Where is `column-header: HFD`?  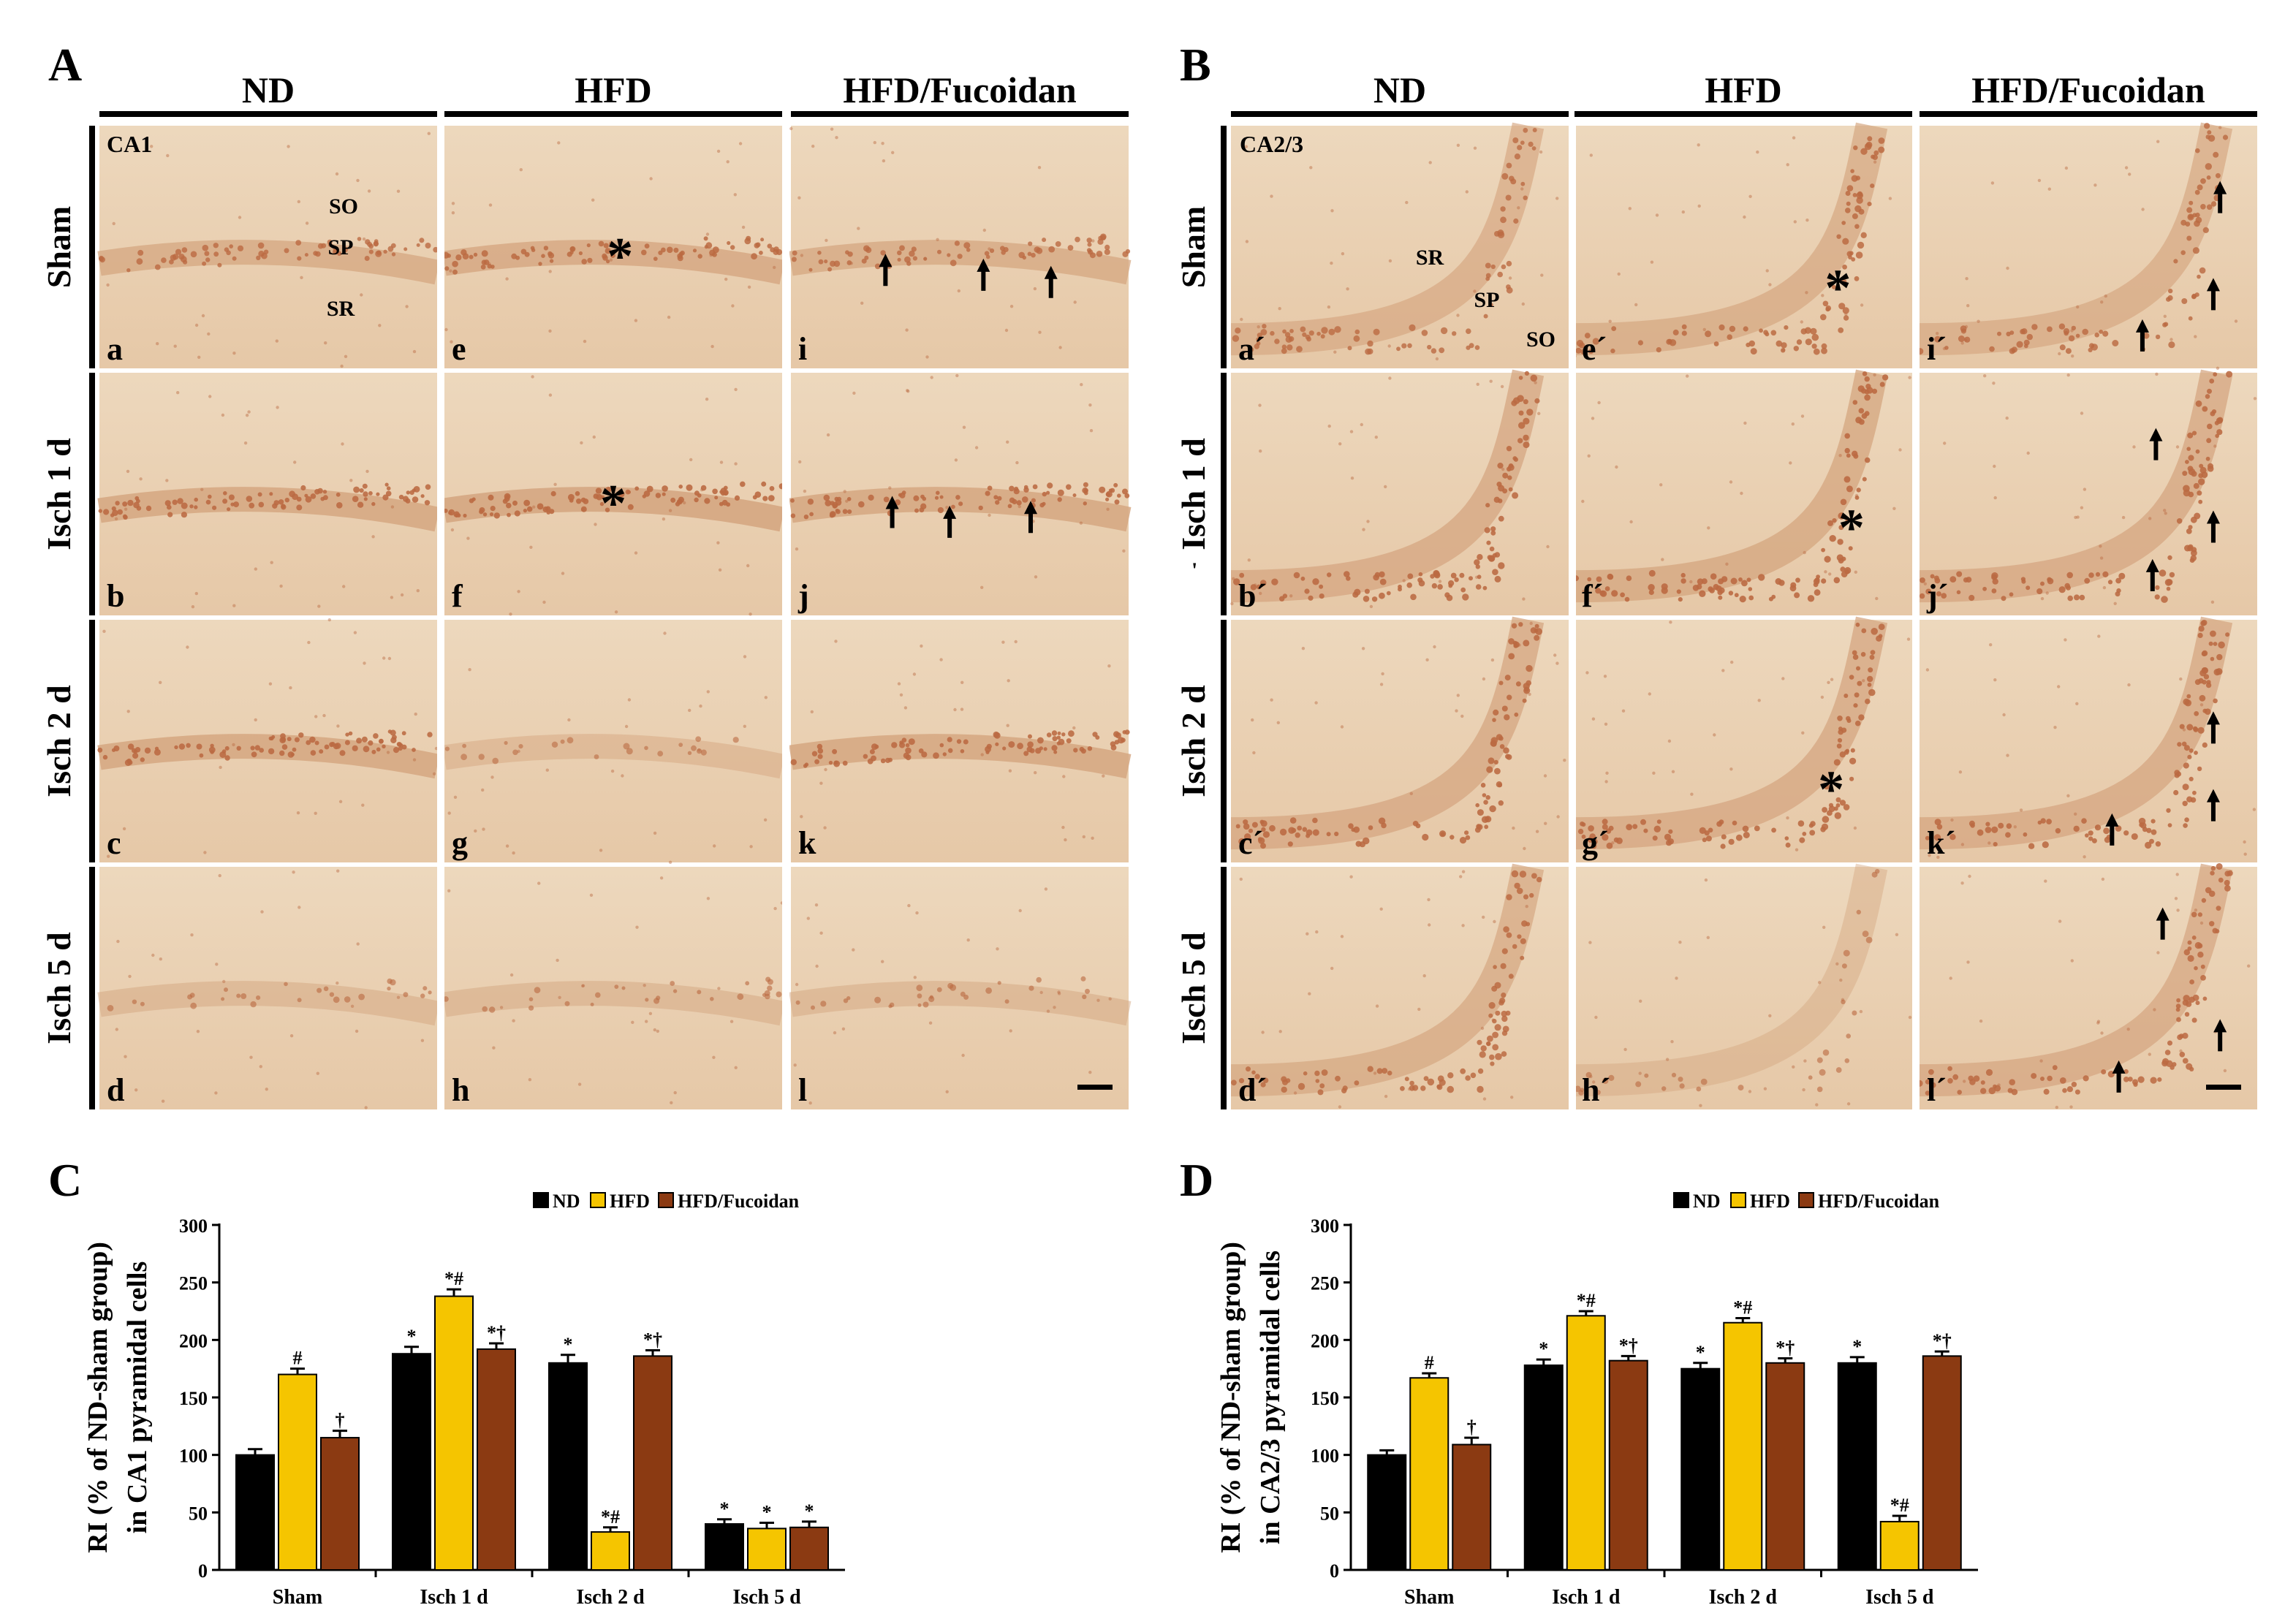
column-header: HFD is located at coordinates (613, 90).